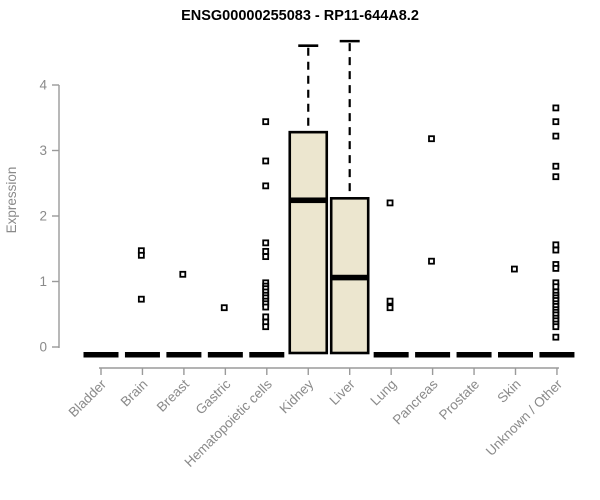  What do you see at coordinates (300, 16) in the screenshot?
I see `chart-title: ENSG00000255083 - RP11-644A8.2` at bounding box center [300, 16].